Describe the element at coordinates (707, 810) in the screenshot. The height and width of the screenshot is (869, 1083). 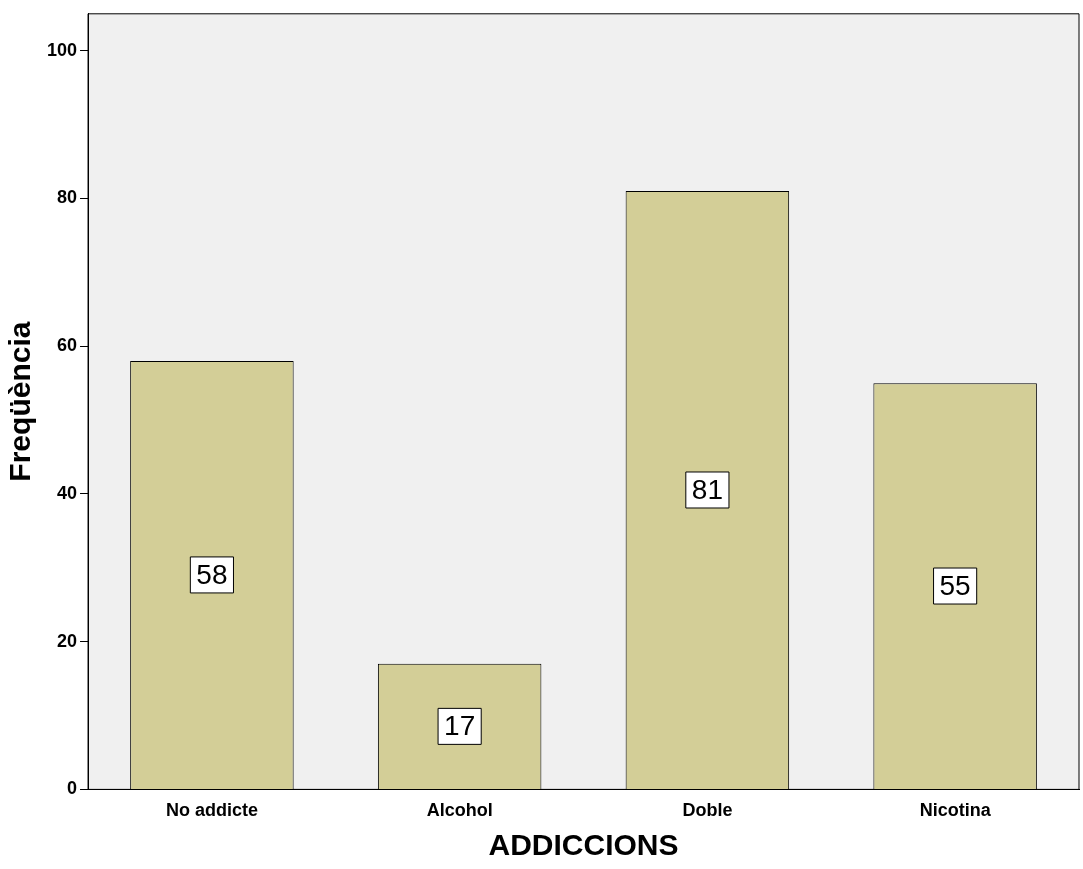
I see `x-tick-label: Doble` at that location.